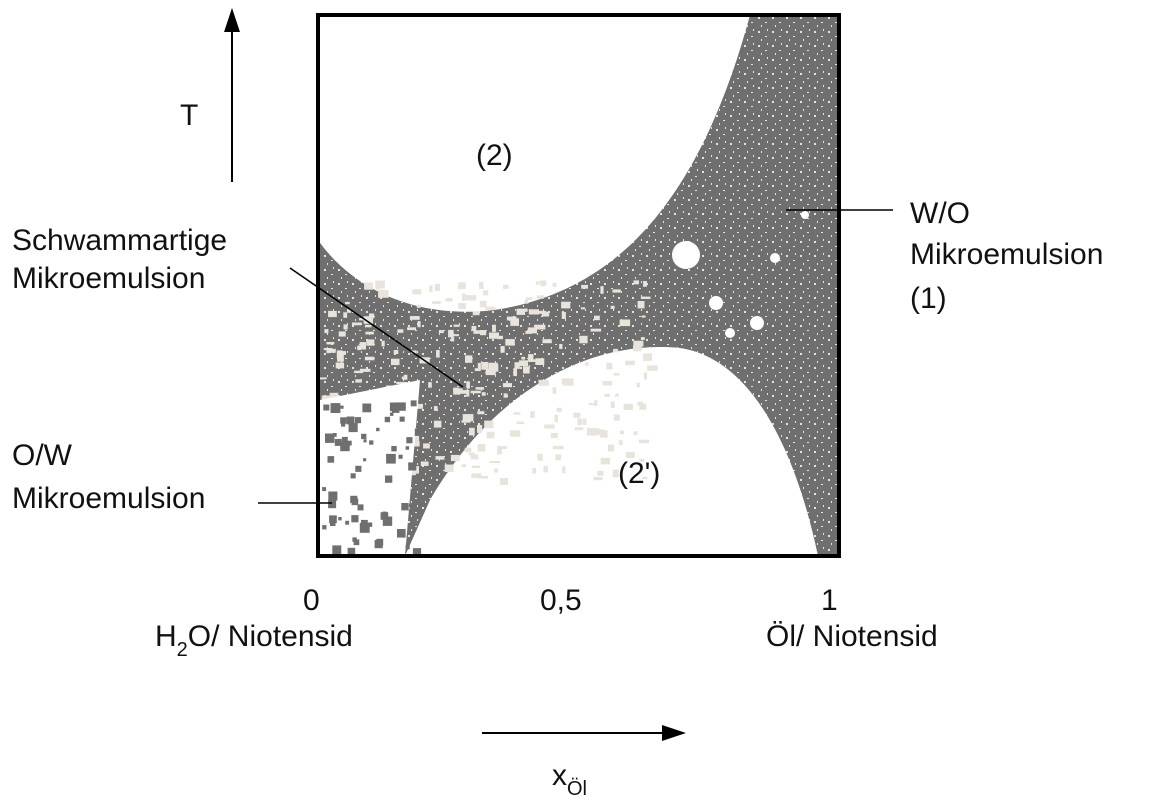  I want to click on temperature-axis-label: T, so click(189, 115).